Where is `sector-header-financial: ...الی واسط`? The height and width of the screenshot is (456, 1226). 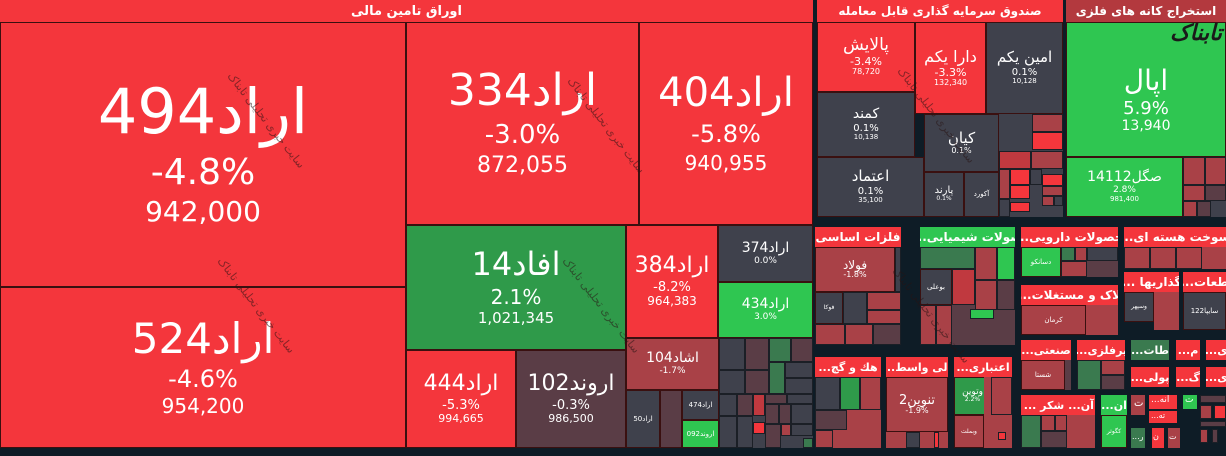 sector-header-financial: ...الی واسط is located at coordinates (917, 367).